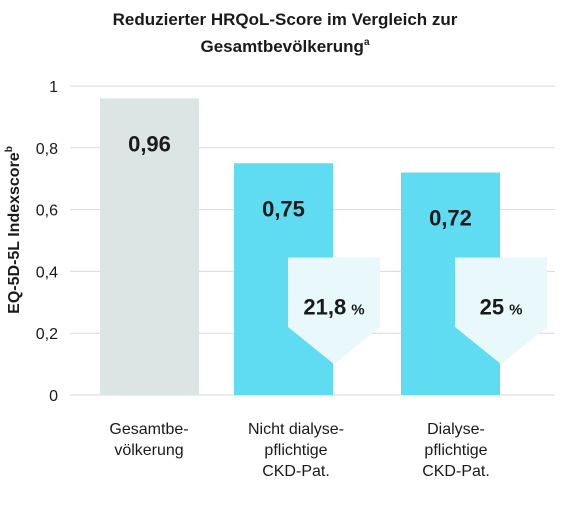  I want to click on bar-value-label: 0,72, so click(450, 218).